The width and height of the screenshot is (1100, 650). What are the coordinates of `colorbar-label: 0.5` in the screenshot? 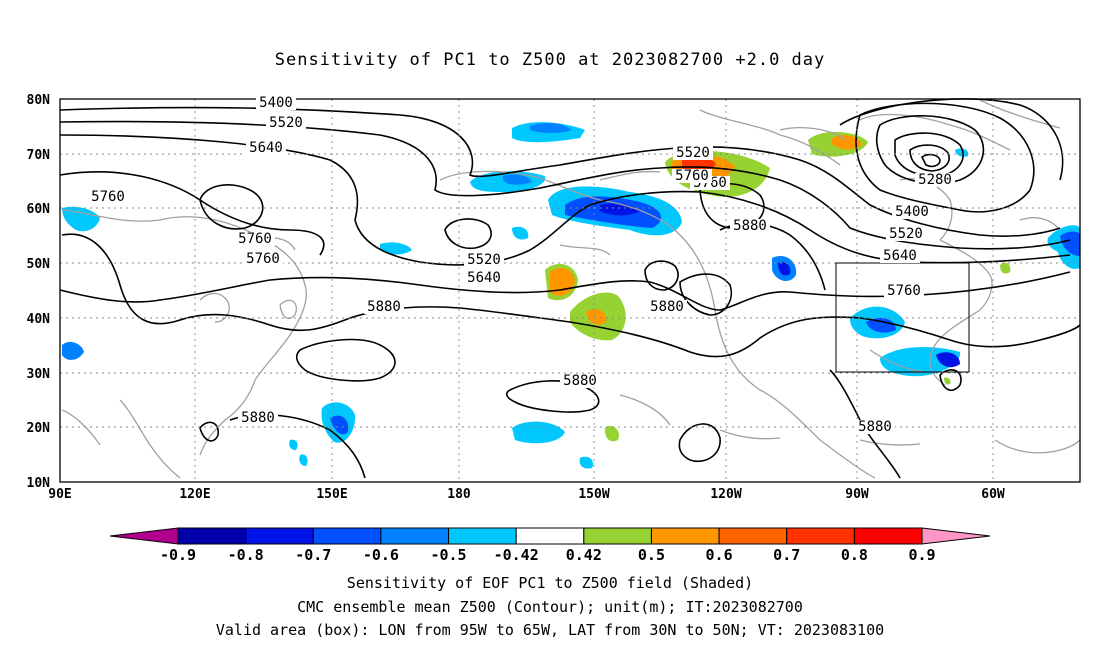 It's located at (651, 555).